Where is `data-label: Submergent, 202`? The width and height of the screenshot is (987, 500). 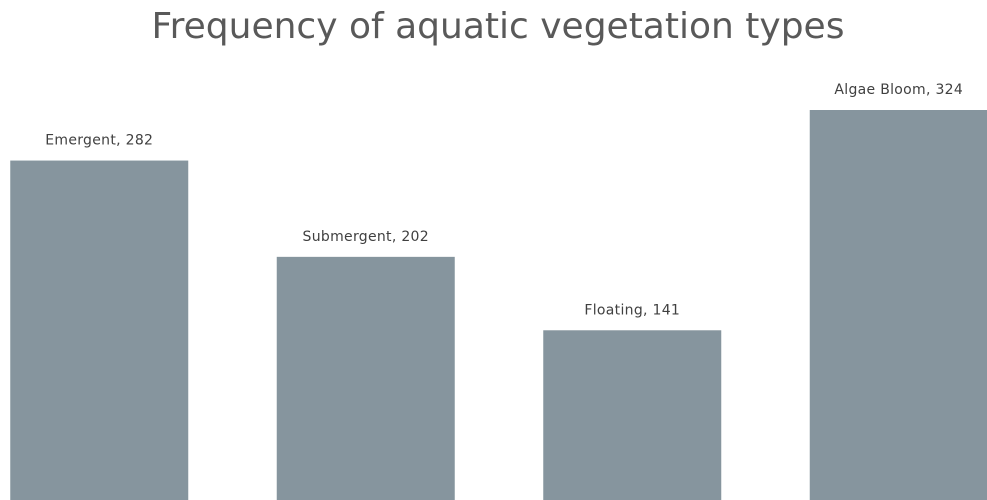
data-label: Submergent, 202 is located at coordinates (366, 237).